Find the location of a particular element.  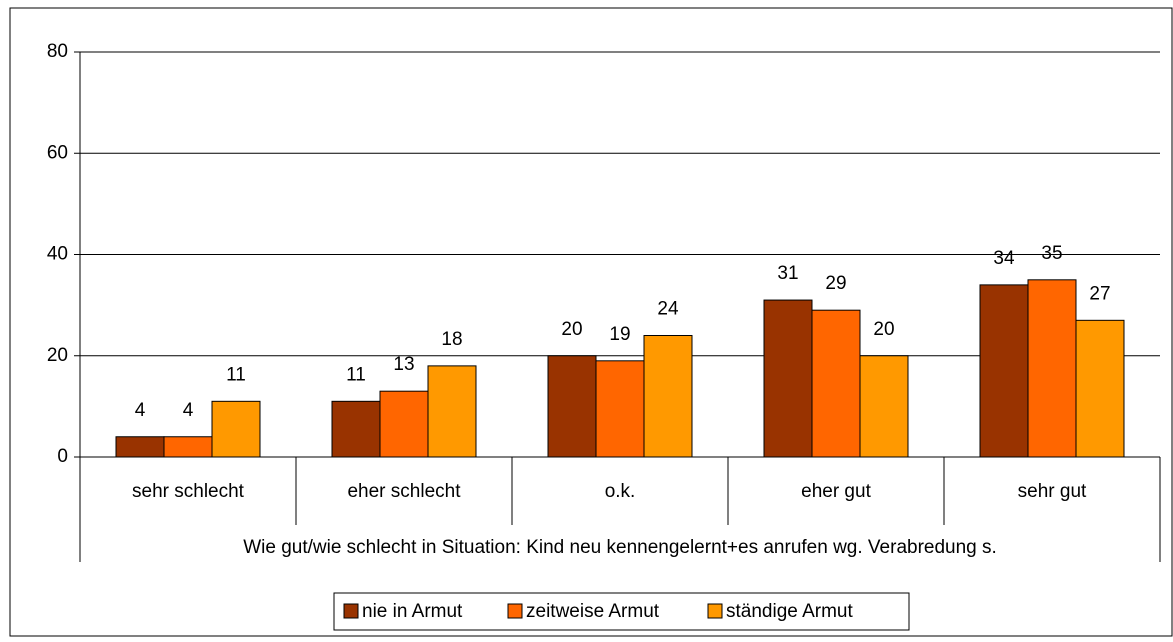

x-tick-label: sehr gut is located at coordinates (1052, 491).